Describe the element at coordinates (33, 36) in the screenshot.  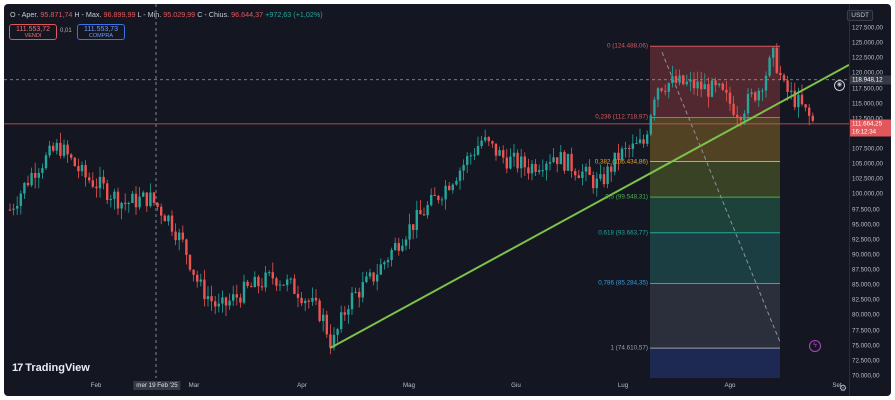
I see `sell-label: VENDI` at that location.